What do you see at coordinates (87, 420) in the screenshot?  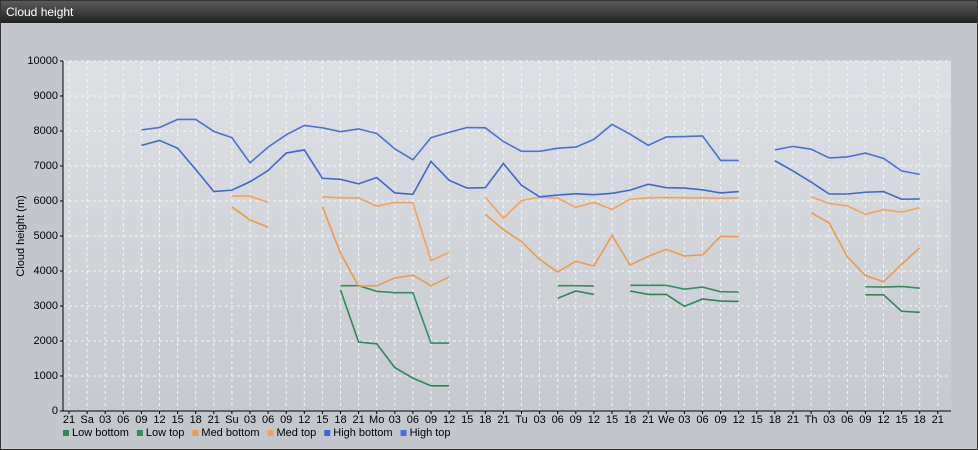 I see `x-tick-label: Sa` at bounding box center [87, 420].